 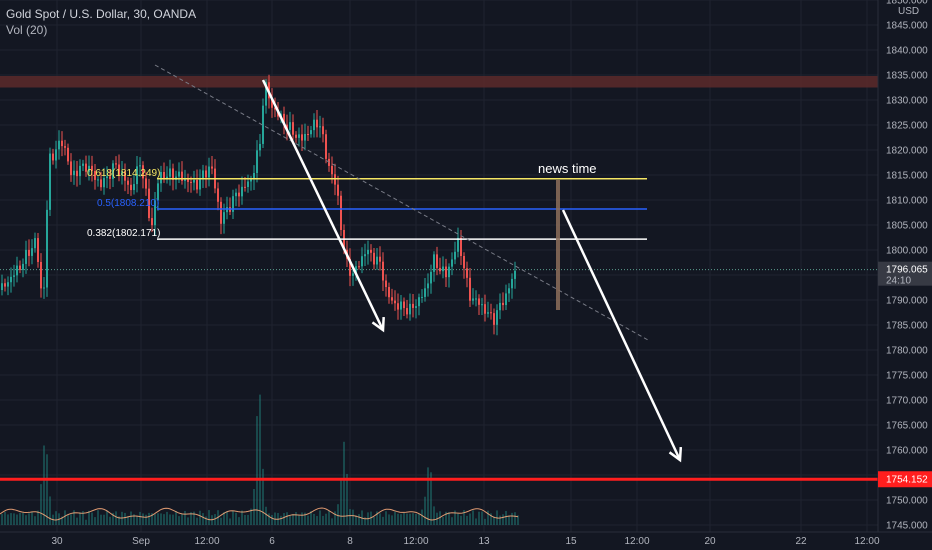 I want to click on fib-label-0: 0.618(1814.249), so click(x=123, y=173).